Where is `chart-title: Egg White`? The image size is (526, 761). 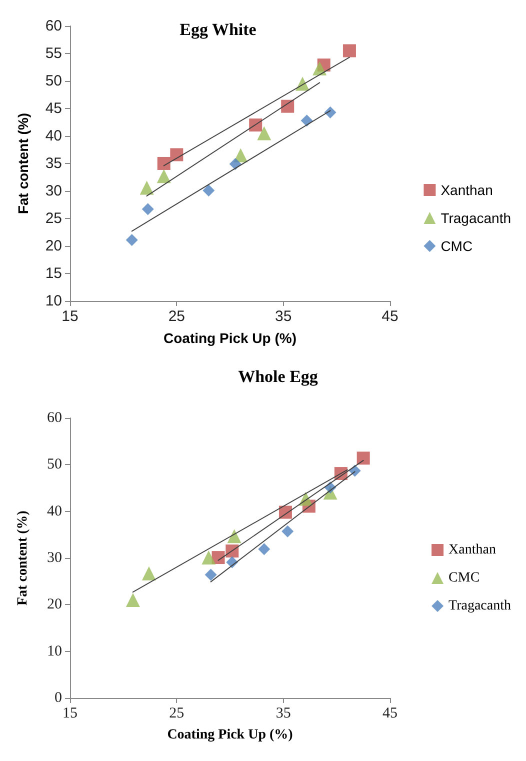 chart-title: Egg White is located at coordinates (218, 29).